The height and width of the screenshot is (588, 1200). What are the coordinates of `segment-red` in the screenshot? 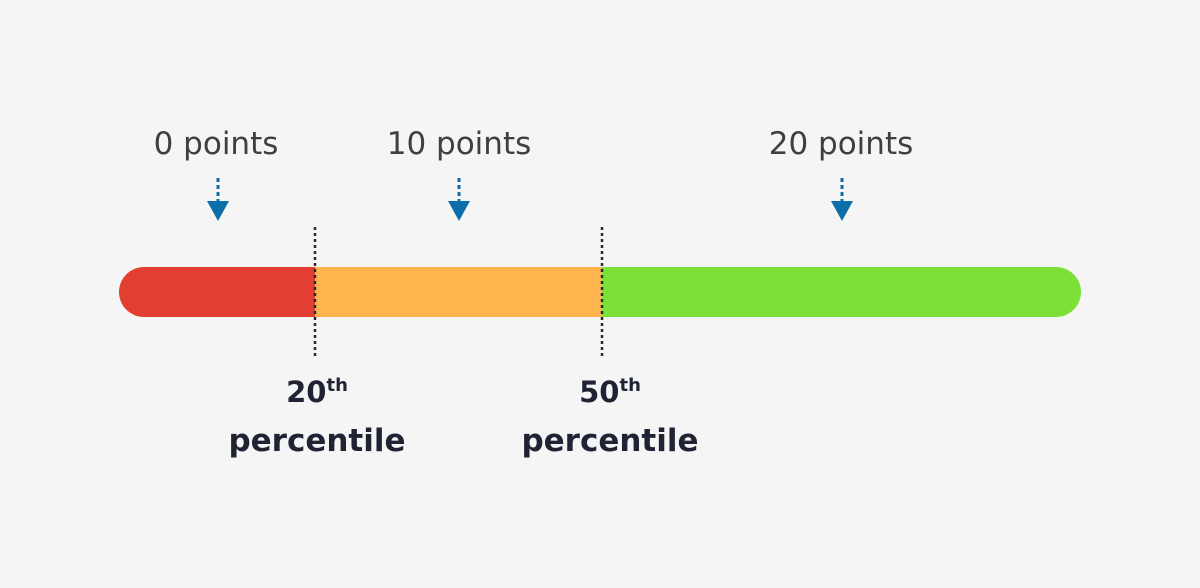 It's located at (217, 292).